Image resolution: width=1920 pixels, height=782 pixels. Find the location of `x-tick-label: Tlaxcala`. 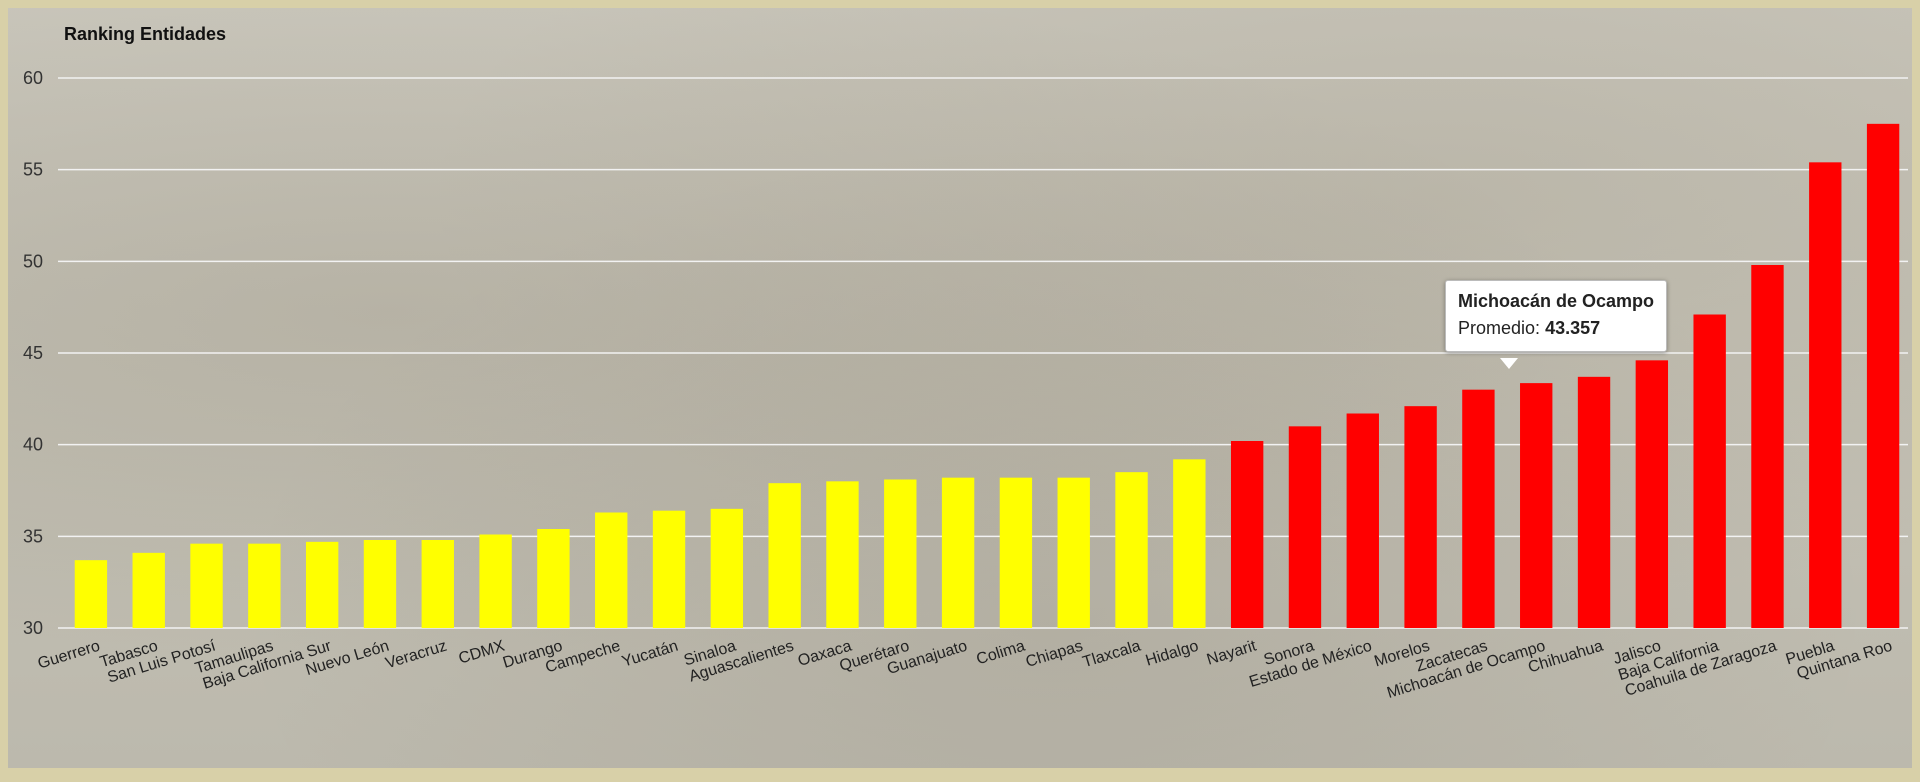

x-tick-label: Tlaxcala is located at coordinates (1112, 655).